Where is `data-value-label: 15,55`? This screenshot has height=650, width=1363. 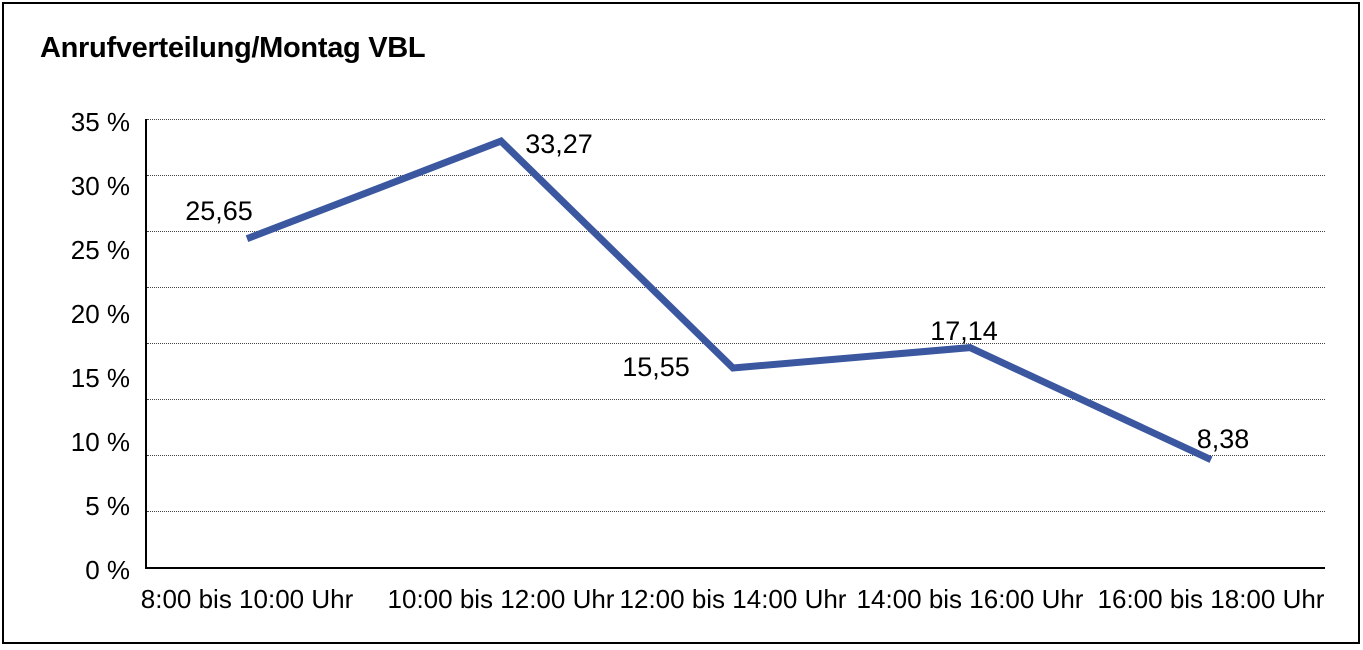
data-value-label: 15,55 is located at coordinates (656, 366).